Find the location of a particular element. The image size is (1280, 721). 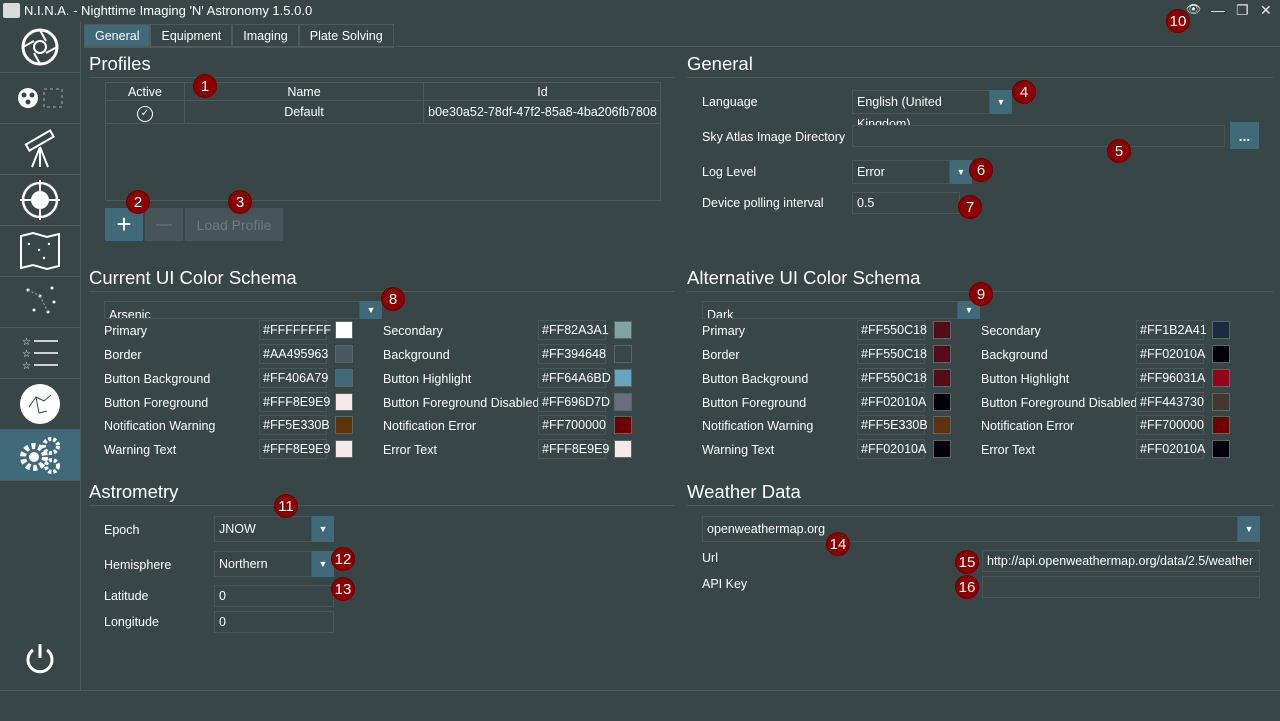

apikey-input is located at coordinates (1121, 587).